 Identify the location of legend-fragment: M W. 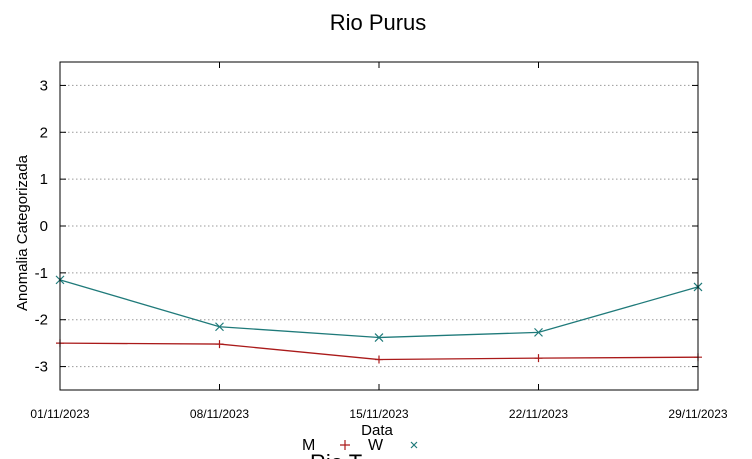
(360, 445).